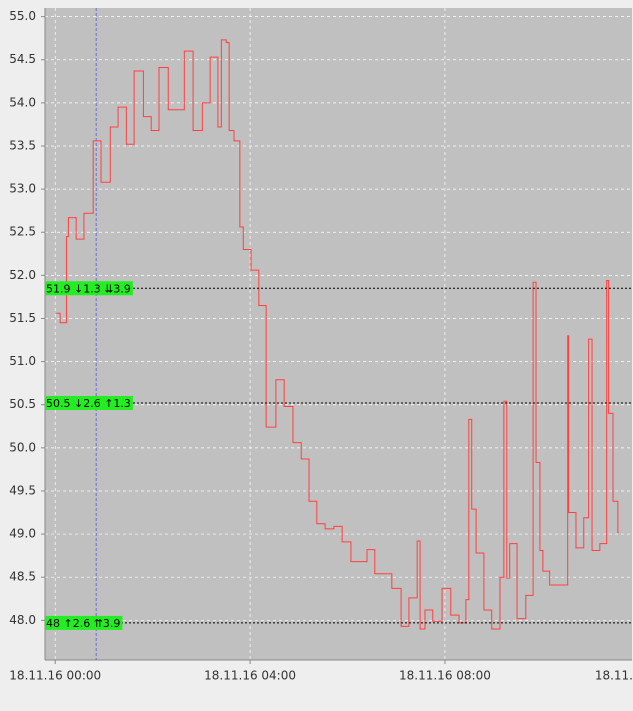 The width and height of the screenshot is (633, 711). I want to click on y-tick-label: 50.0, so click(22, 447).